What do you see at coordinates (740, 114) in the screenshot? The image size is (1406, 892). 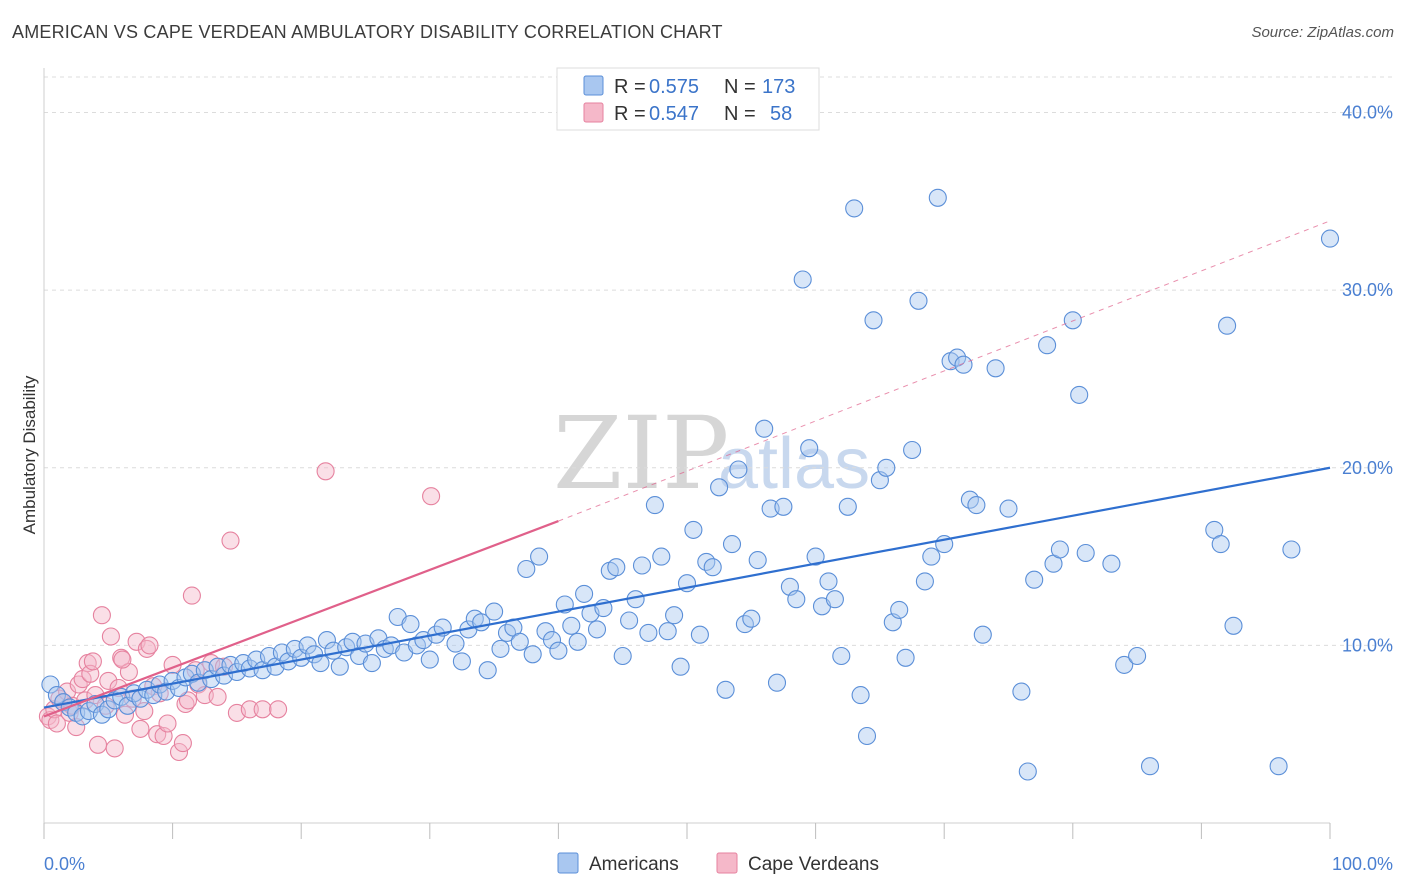 I see `legend-n-label-2: N =` at bounding box center [740, 114].